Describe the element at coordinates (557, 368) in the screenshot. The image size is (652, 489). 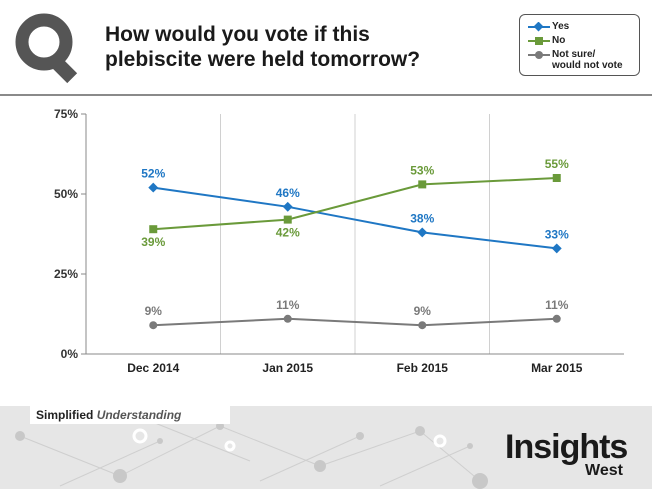
I see `x-tick-label: Mar 2015` at that location.